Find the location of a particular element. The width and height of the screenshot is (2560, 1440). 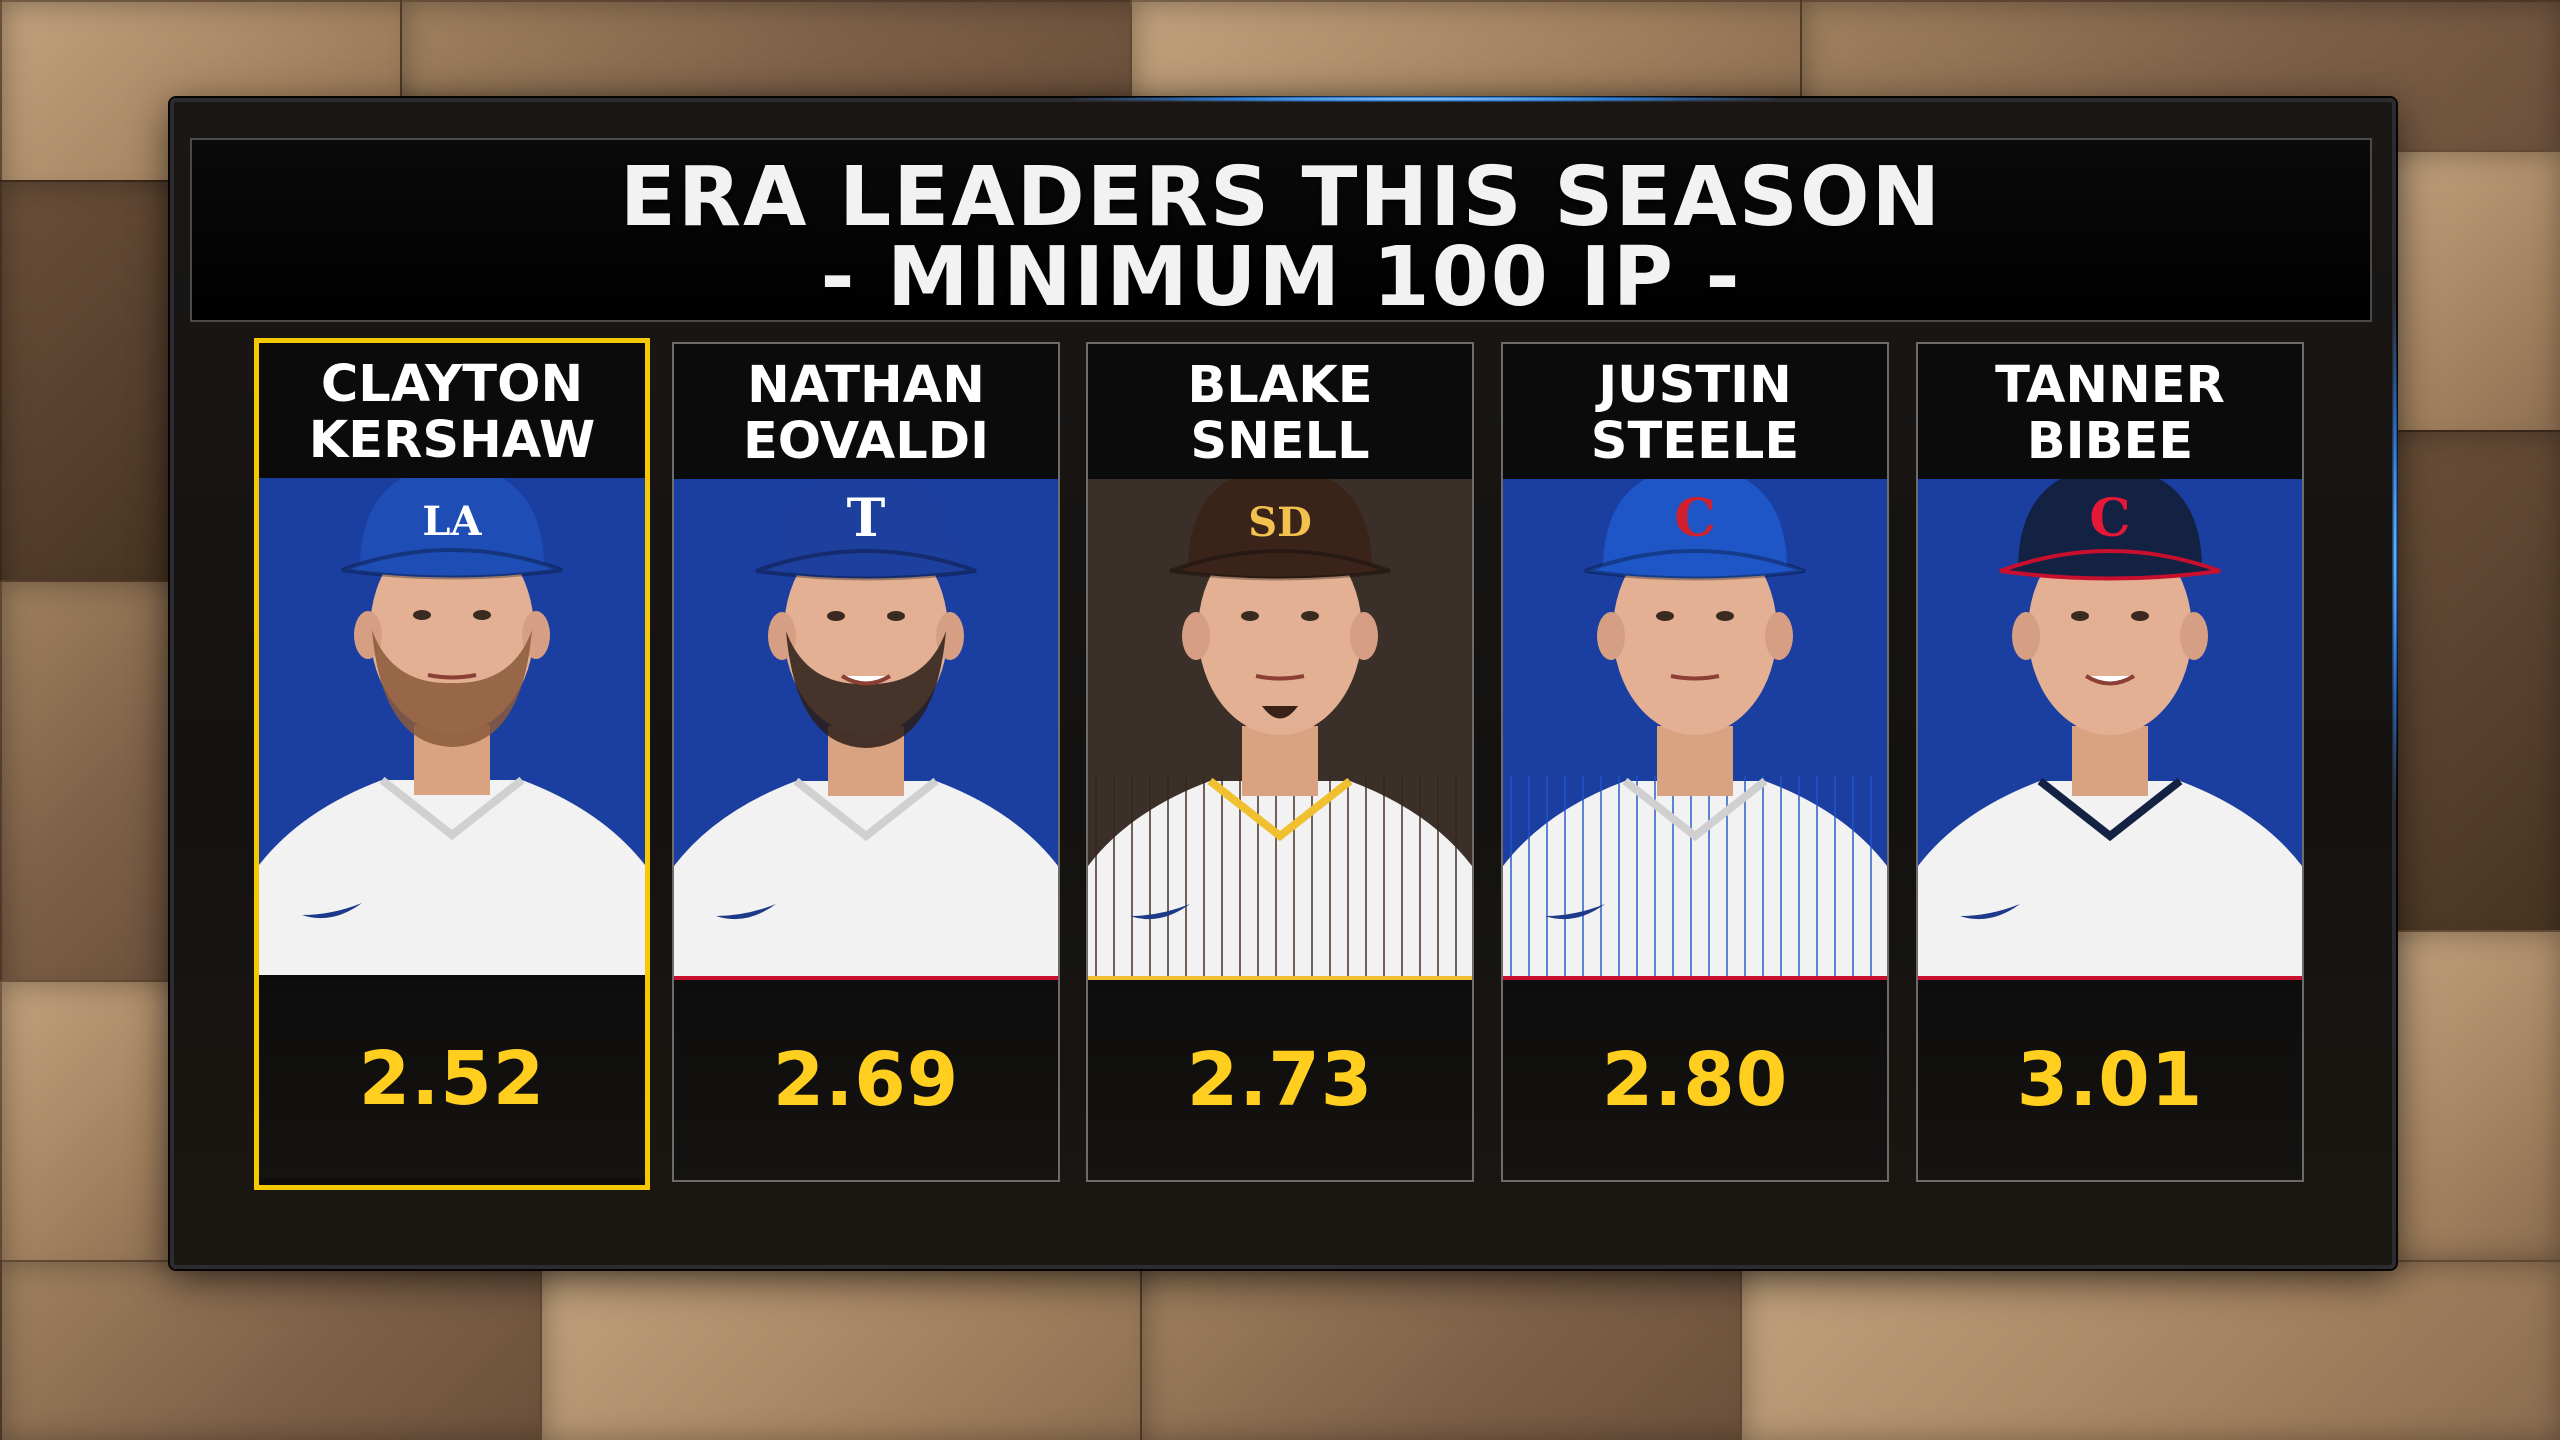

player-name: TANNER BIBEE is located at coordinates (2110, 411).